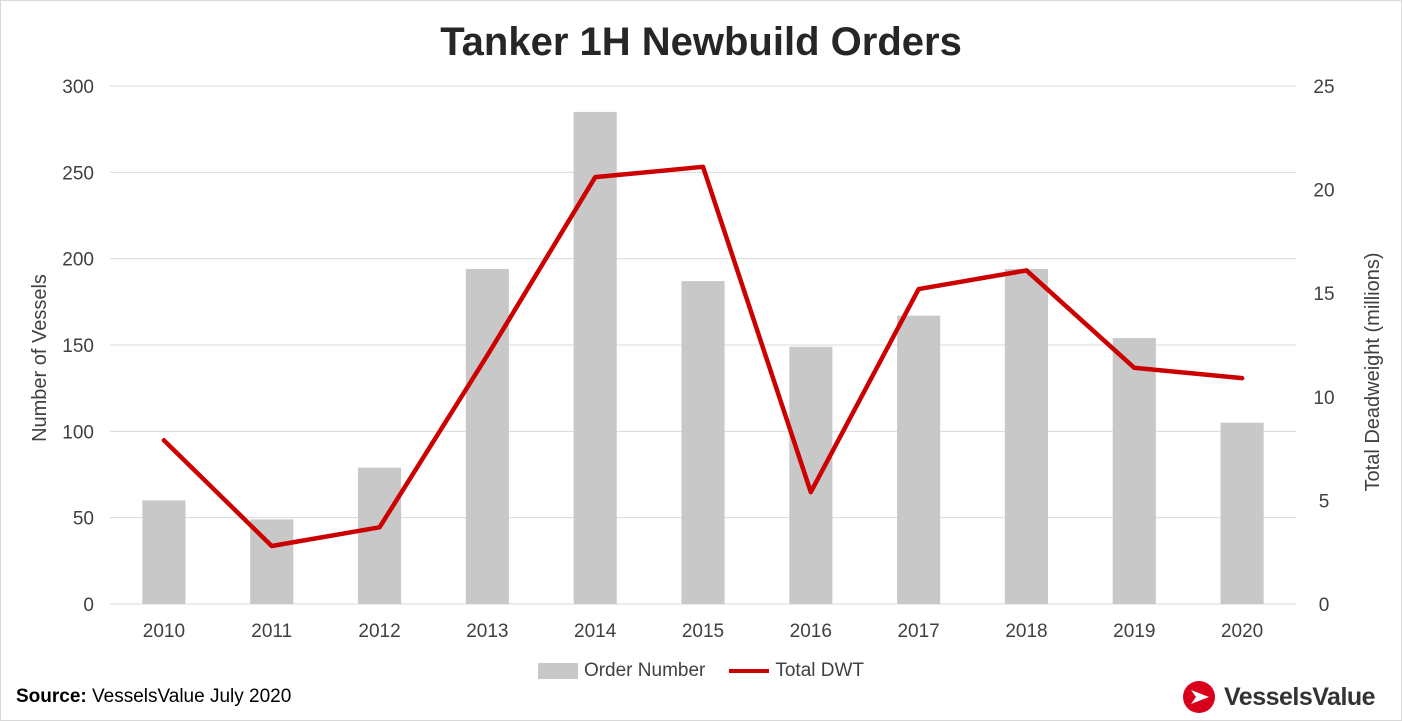  I want to click on left-tick-100: 100, so click(78, 432).